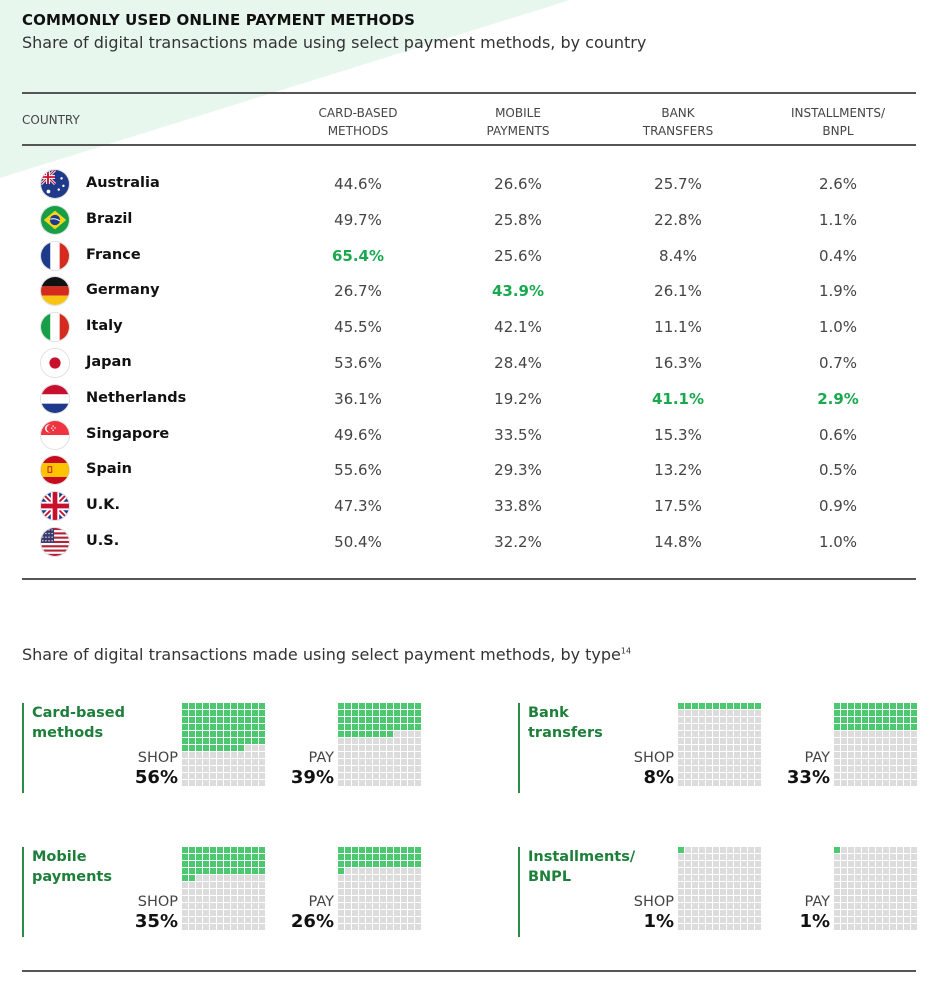  What do you see at coordinates (468, 327) in the screenshot?
I see `table-row: Italy 45.5% 42.1% 11.1% 1.0%` at bounding box center [468, 327].